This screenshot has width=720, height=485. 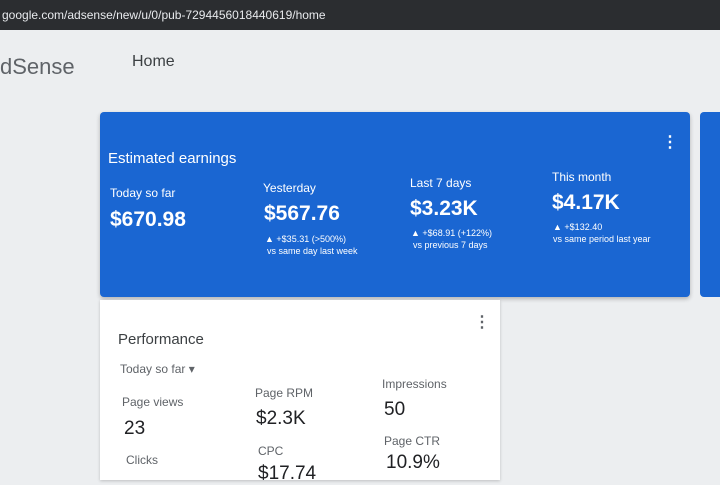 What do you see at coordinates (444, 208) in the screenshot?
I see `metric-value: $3.23K` at bounding box center [444, 208].